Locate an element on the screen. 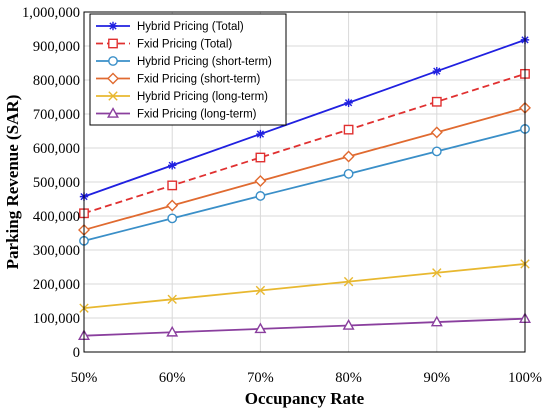 The height and width of the screenshot is (415, 550). legend-item: Hybrid Pricing (short-term) is located at coordinates (184, 62).